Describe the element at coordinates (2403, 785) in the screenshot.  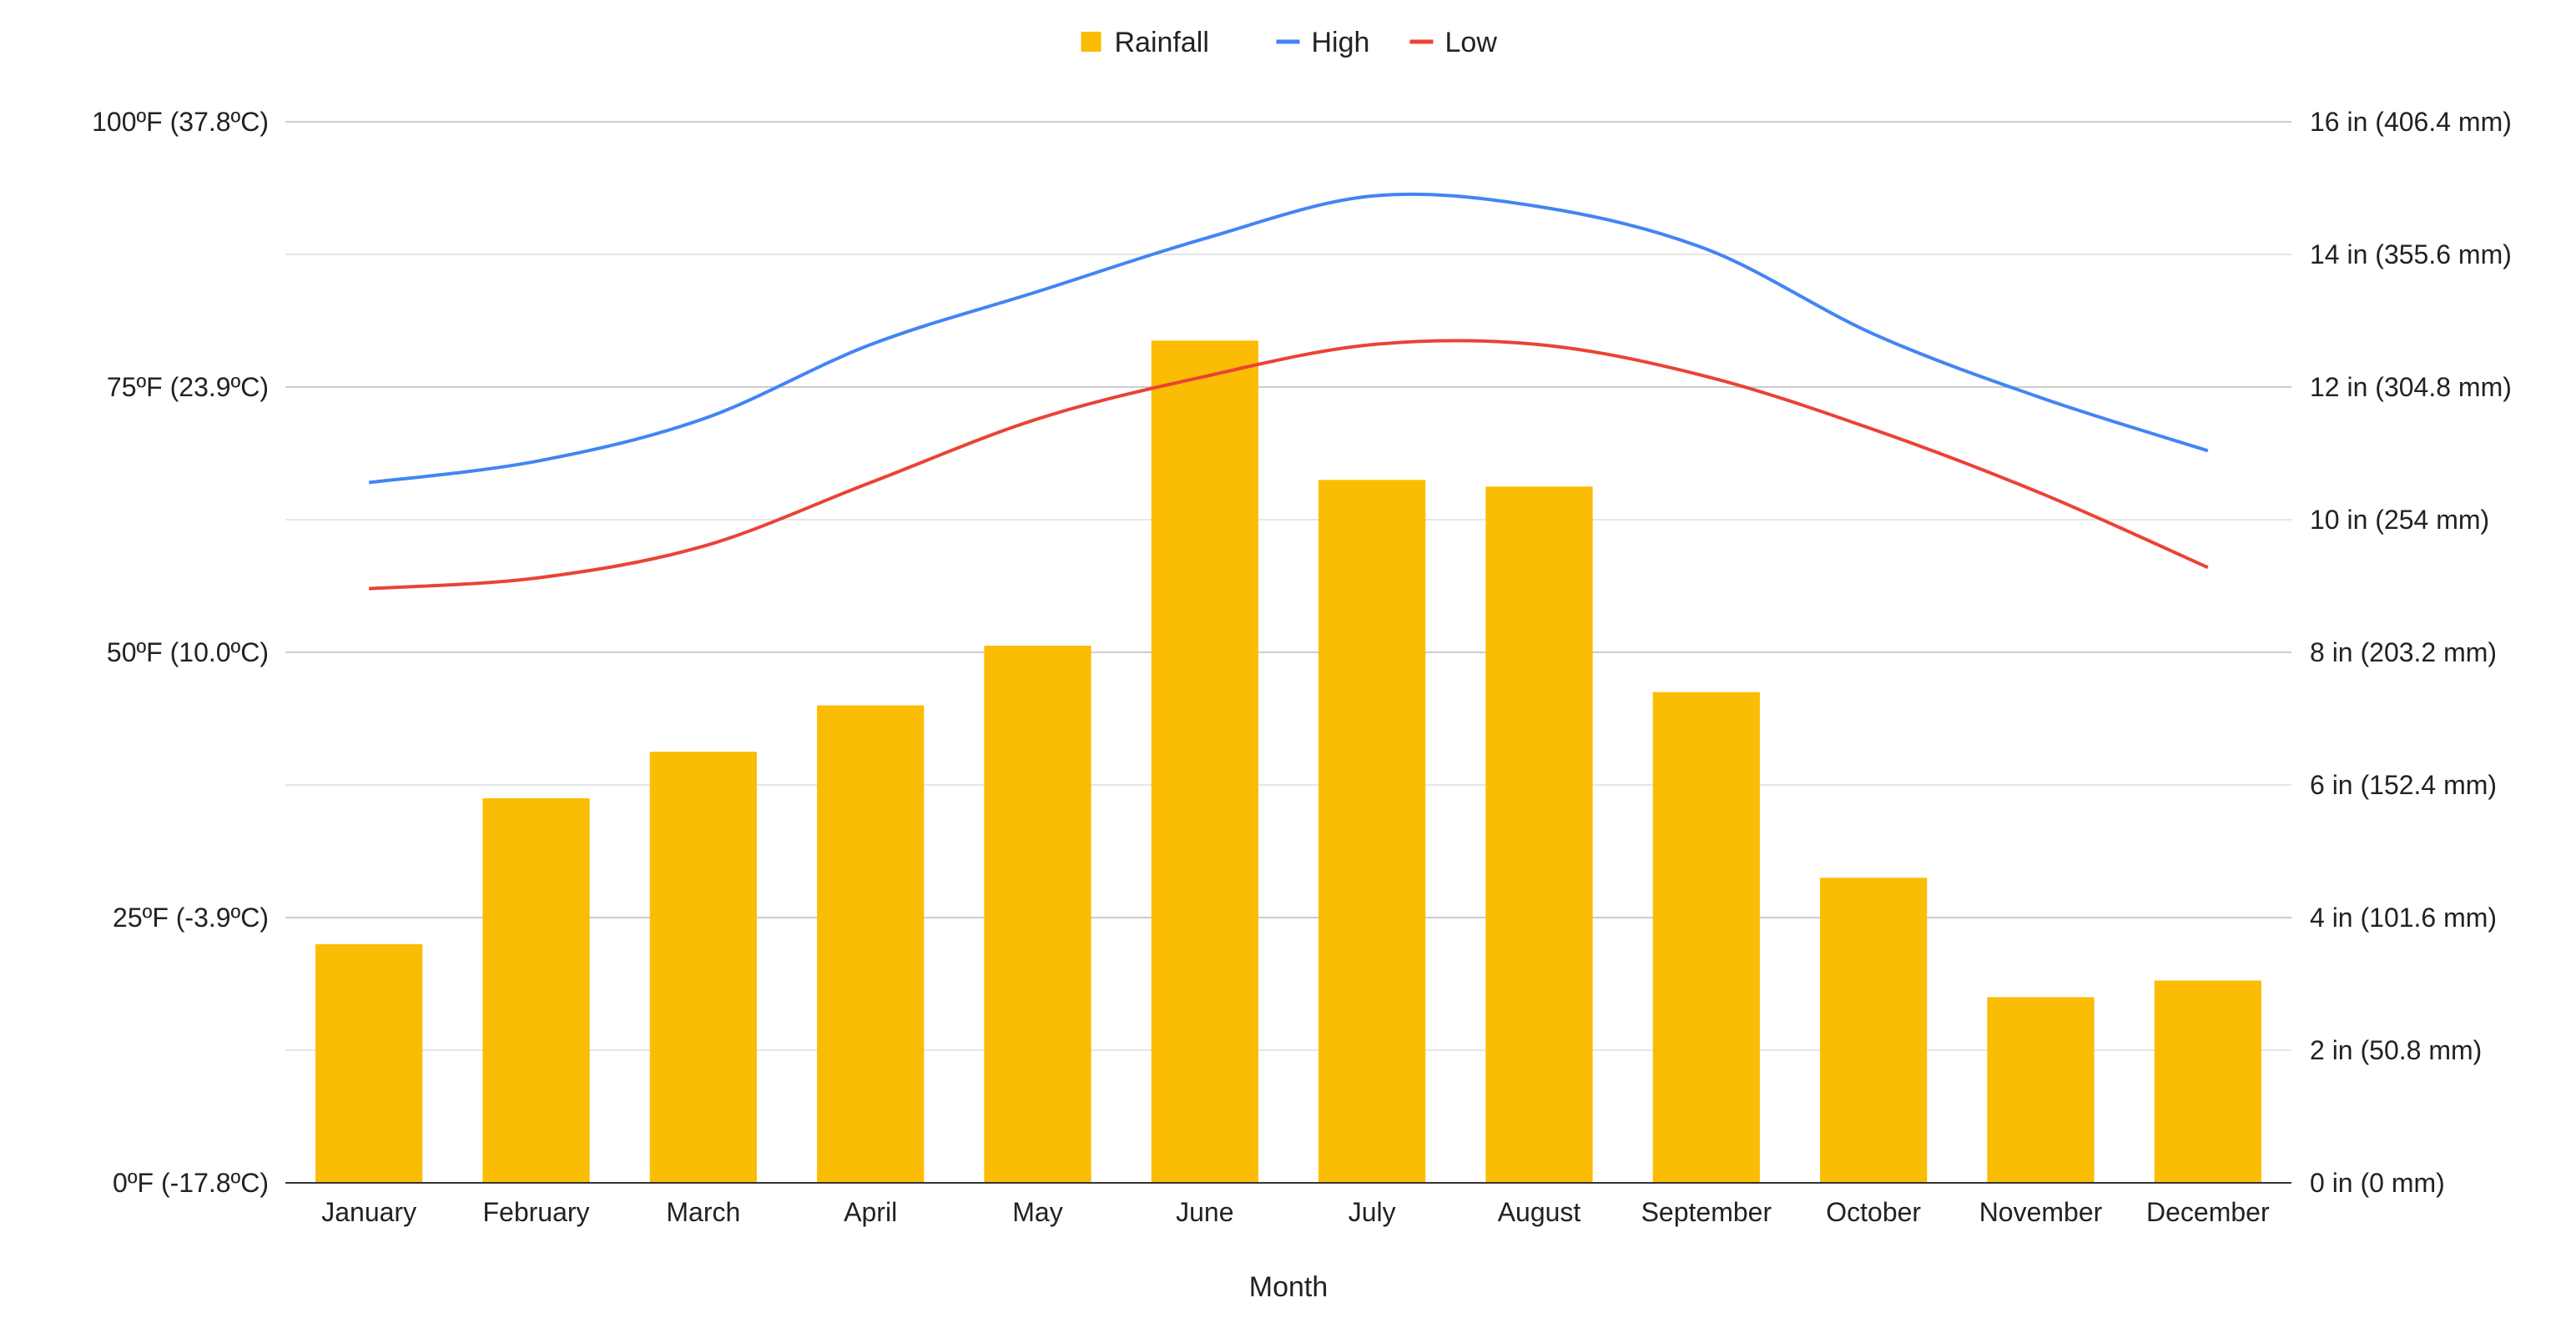
I see `right-axis-tick-label: 6 in (152.4 mm)` at that location.